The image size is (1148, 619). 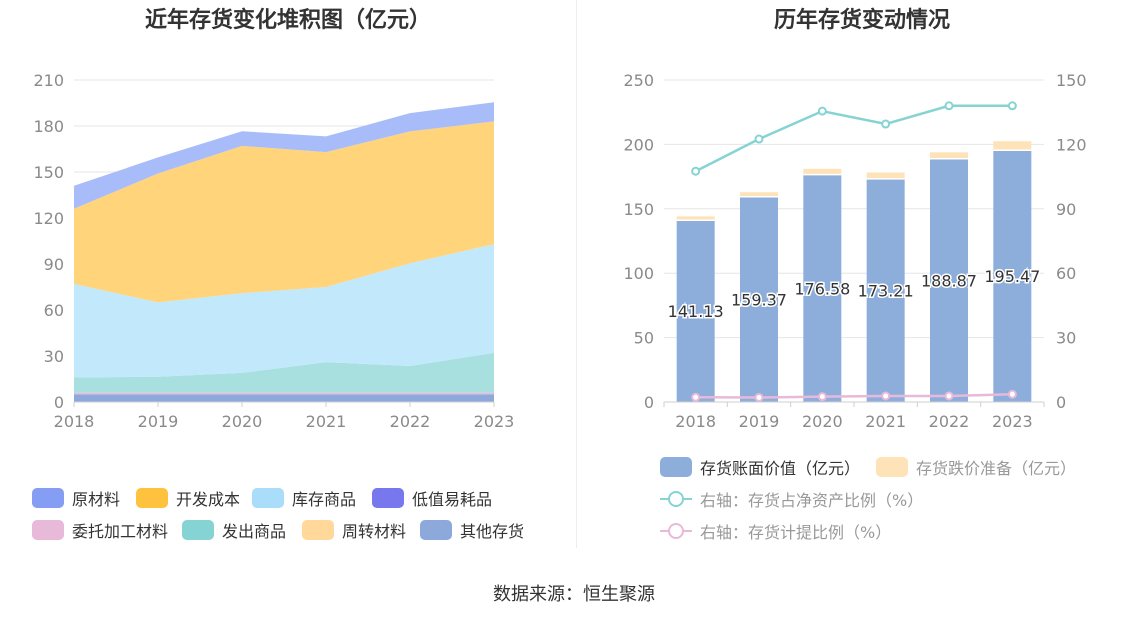 I want to click on bar-data-label: 159.37, so click(x=759, y=299).